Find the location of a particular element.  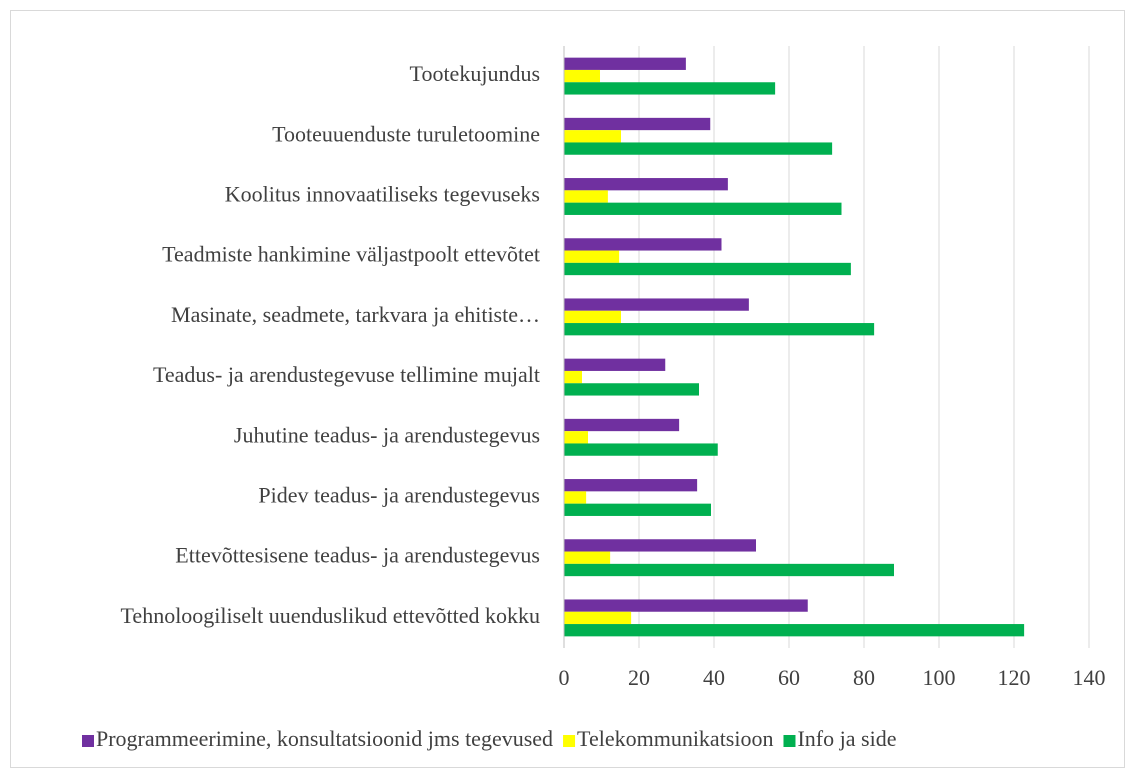

x-tick-label: 140 is located at coordinates (1089, 677).